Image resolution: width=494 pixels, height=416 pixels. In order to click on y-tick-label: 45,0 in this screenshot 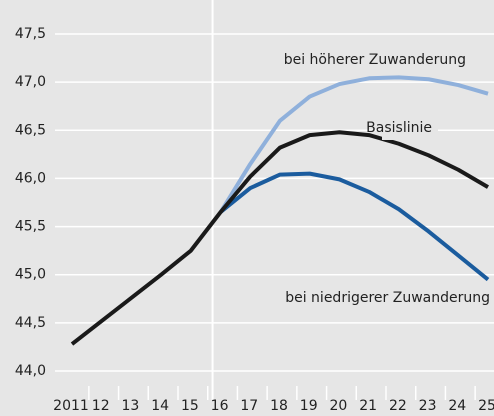, I will do `click(30, 275)`.